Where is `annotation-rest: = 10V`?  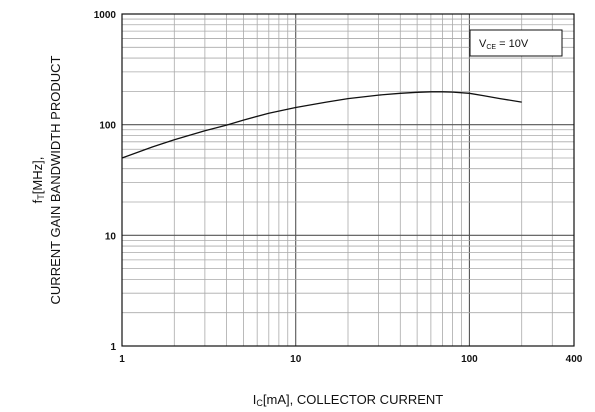 annotation-rest: = 10V is located at coordinates (512, 44).